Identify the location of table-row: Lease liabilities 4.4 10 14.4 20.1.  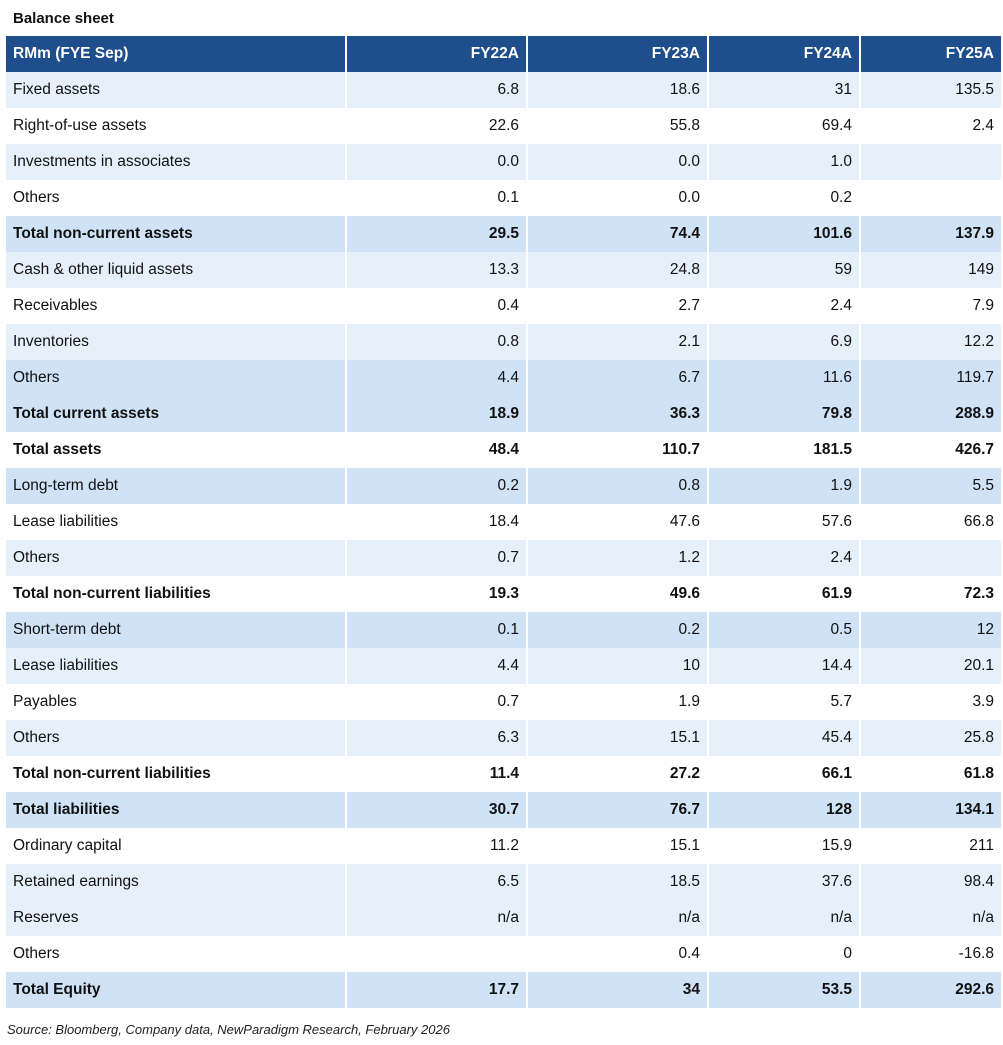
(503, 666).